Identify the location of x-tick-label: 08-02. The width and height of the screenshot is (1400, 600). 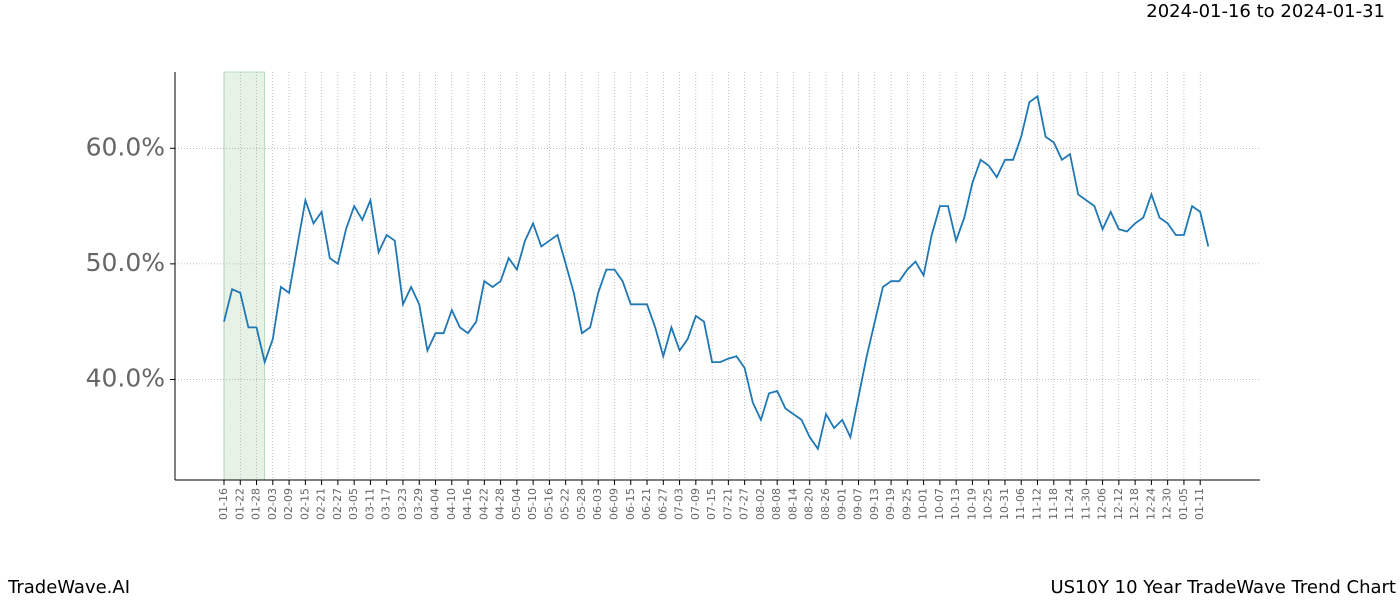
(760, 504).